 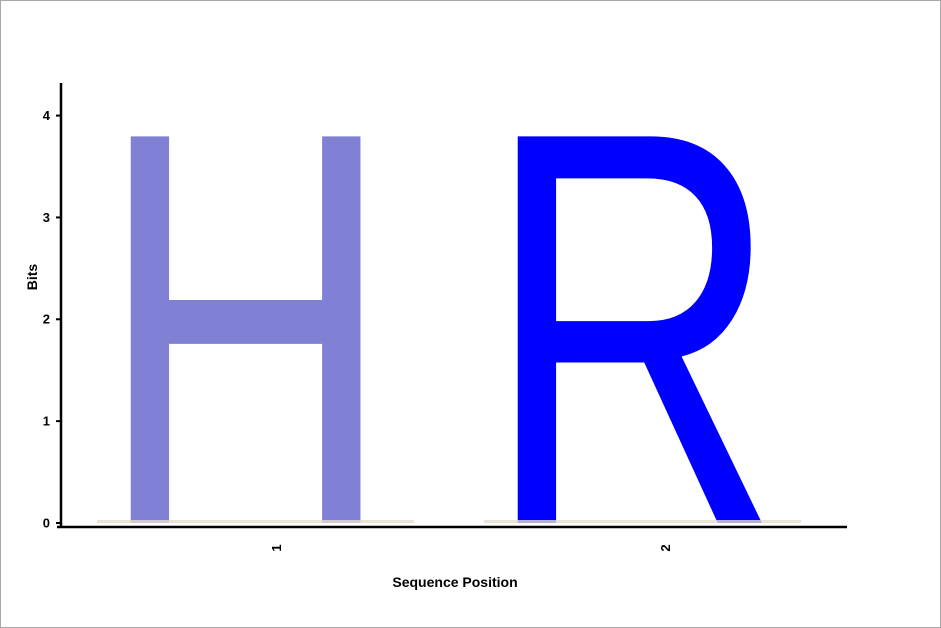 What do you see at coordinates (46, 217) in the screenshot?
I see `y-tick-label-3: 3` at bounding box center [46, 217].